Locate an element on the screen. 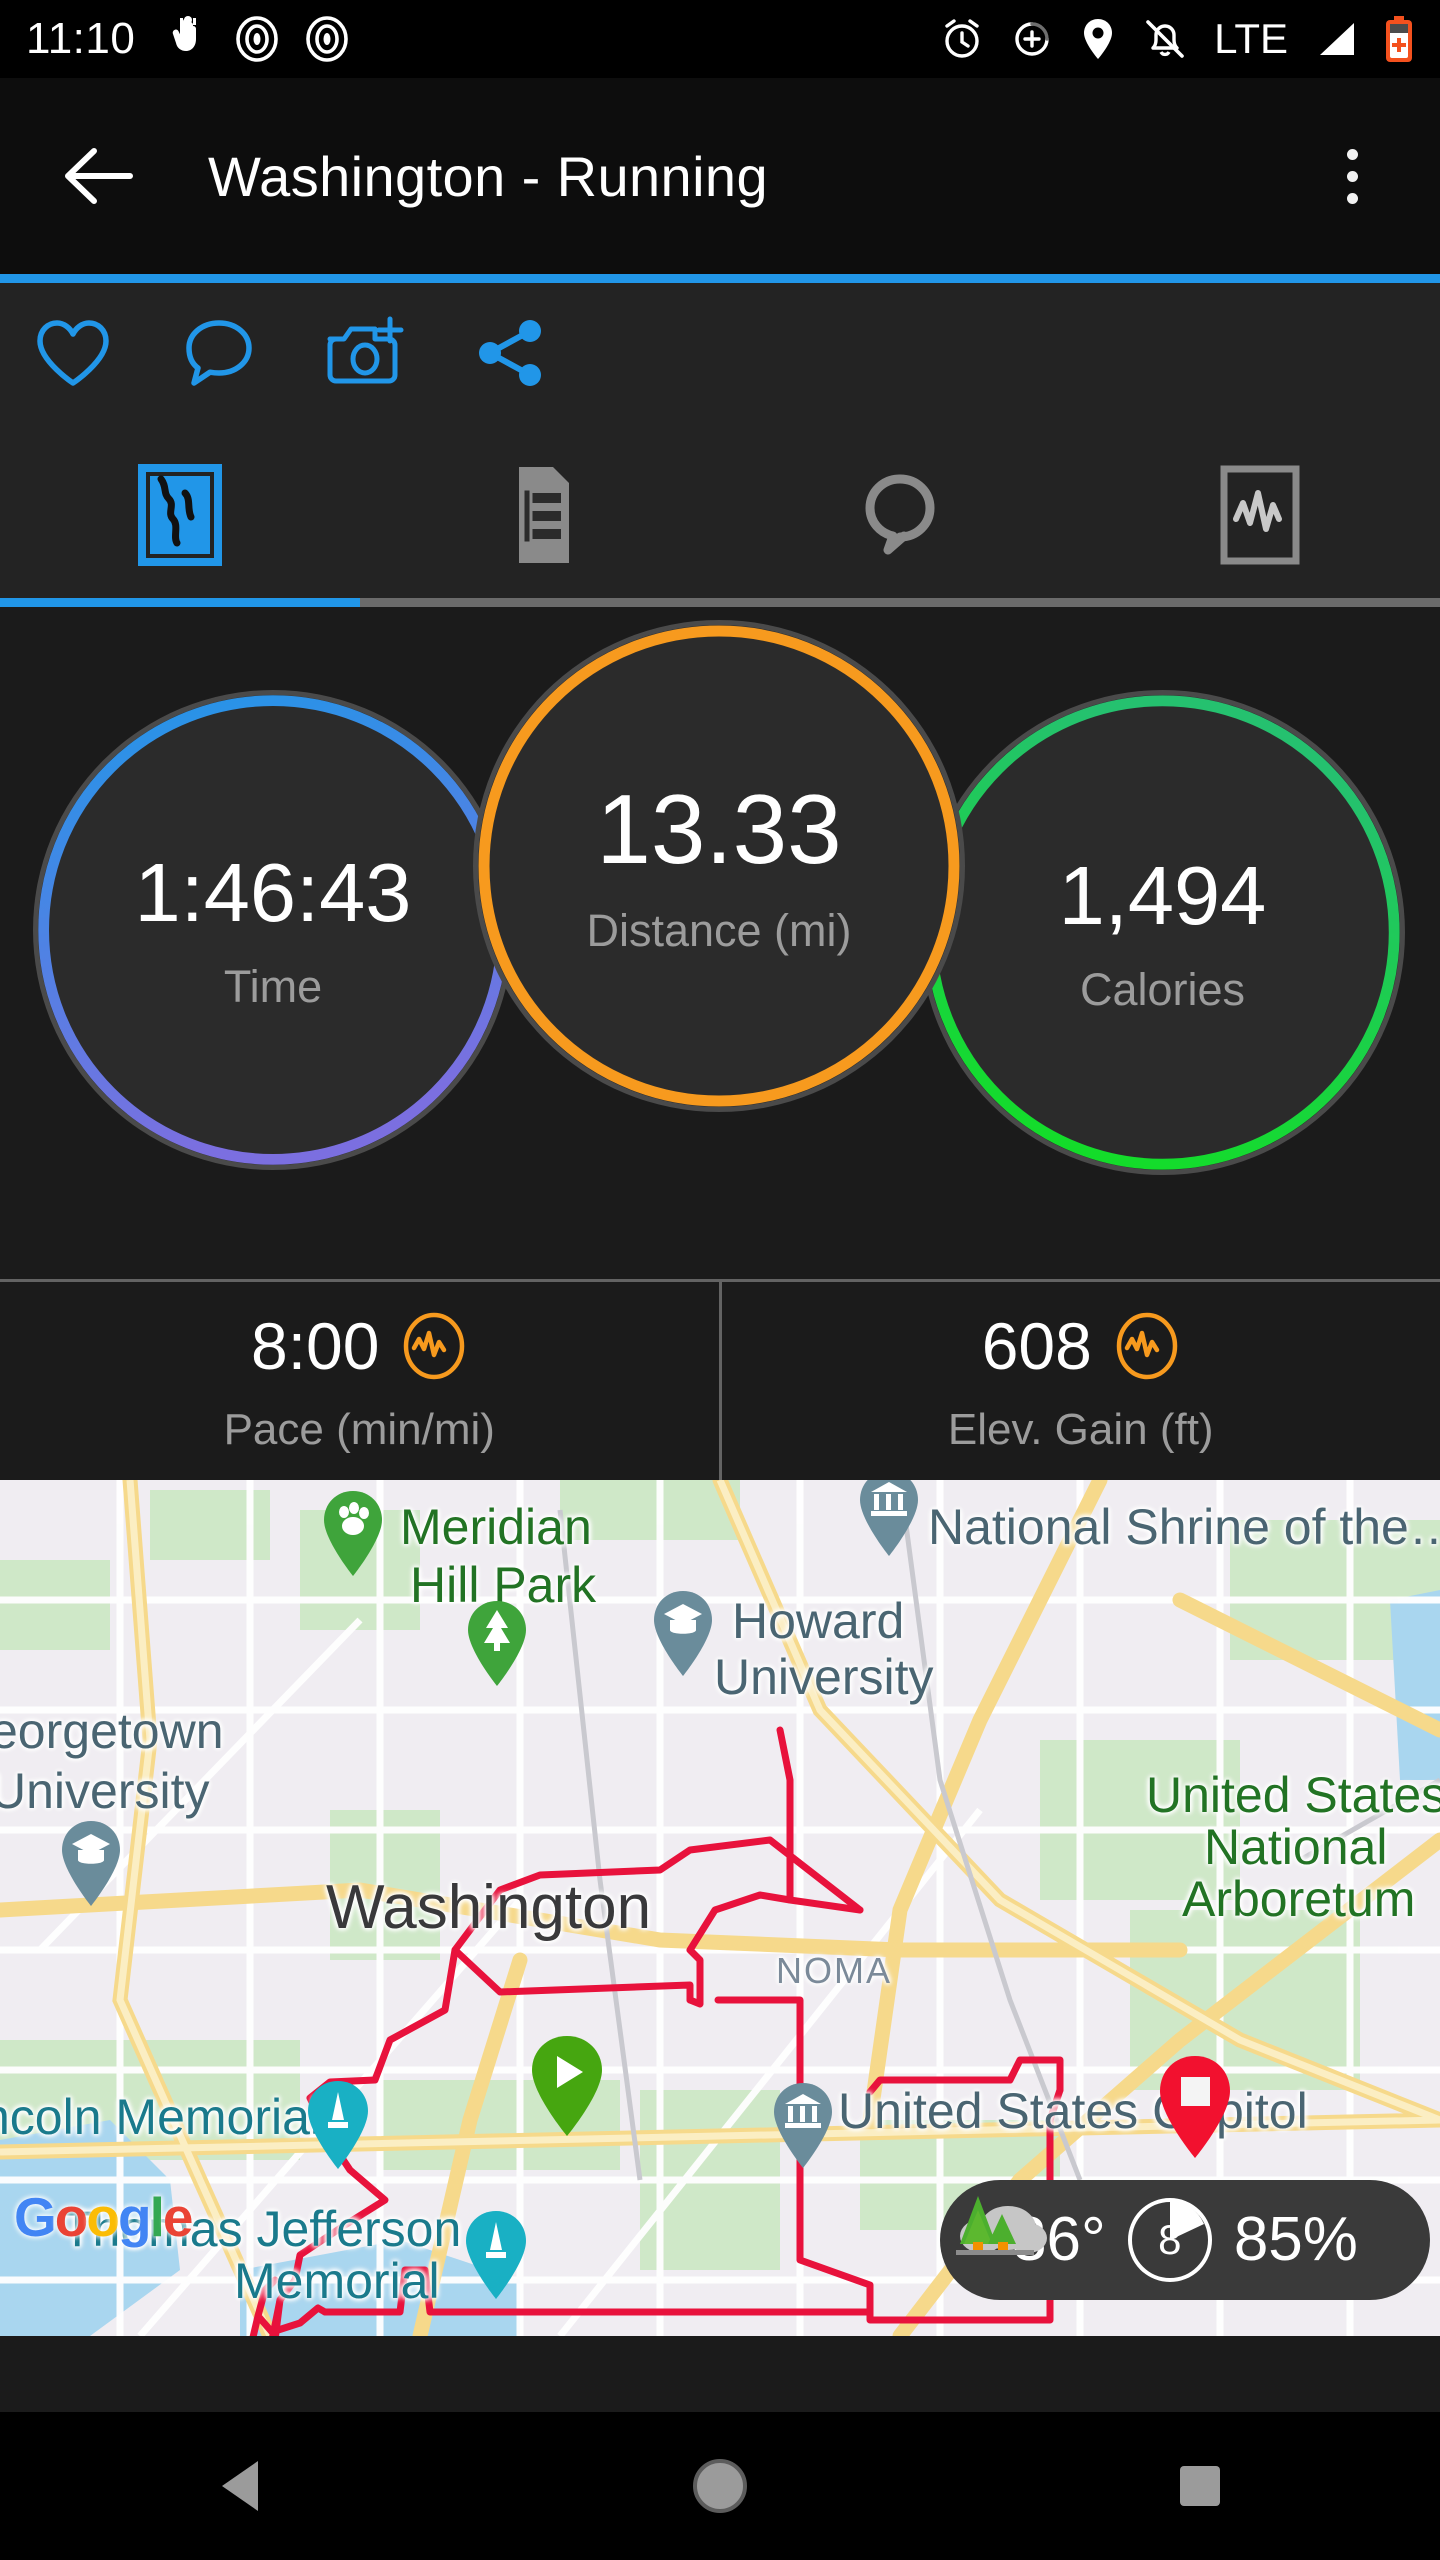 Image resolution: width=1440 pixels, height=2560 pixels. dnd-plus-icon is located at coordinates (1032, 39).